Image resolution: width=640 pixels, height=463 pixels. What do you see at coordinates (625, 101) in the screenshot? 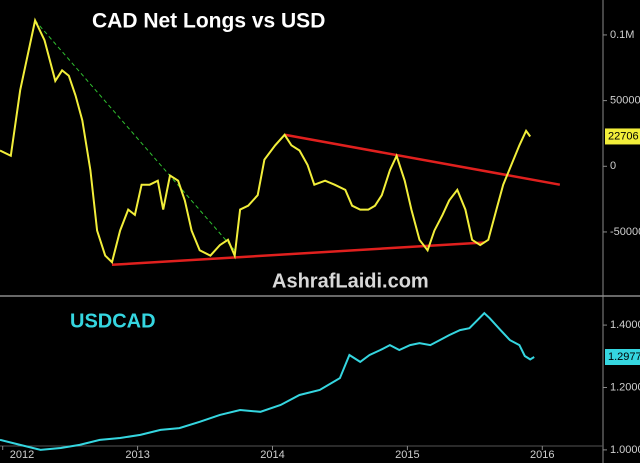
I see `y-tick-label: 50000` at bounding box center [625, 101].